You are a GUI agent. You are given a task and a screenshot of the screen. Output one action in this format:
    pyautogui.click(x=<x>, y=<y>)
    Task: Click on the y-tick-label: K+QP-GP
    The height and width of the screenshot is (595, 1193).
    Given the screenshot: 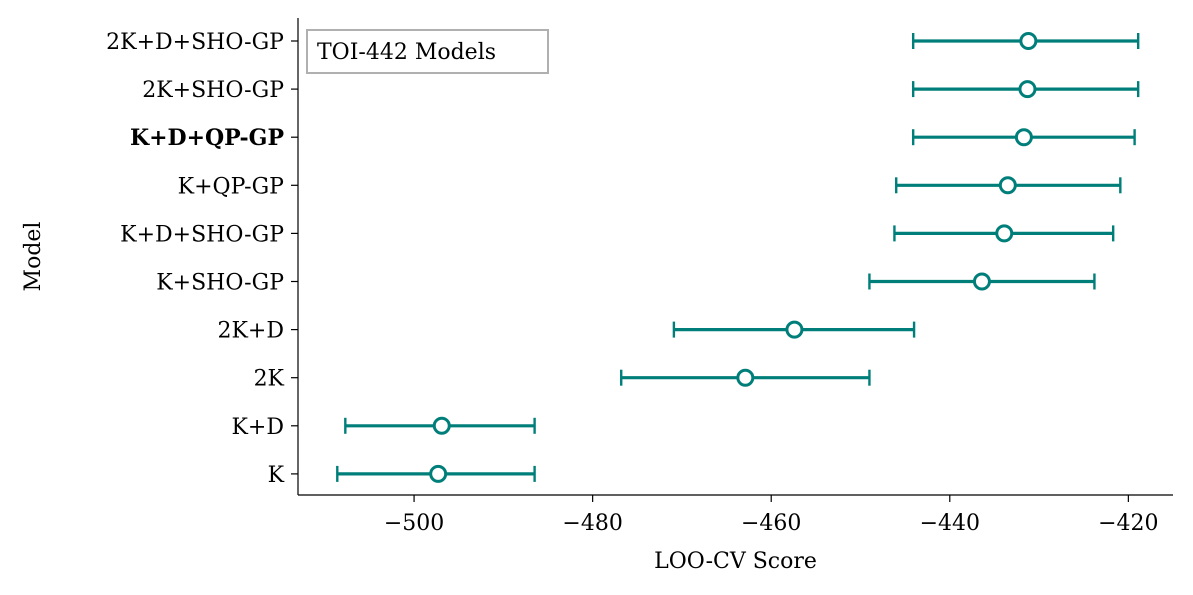 What is the action you would take?
    pyautogui.click(x=231, y=186)
    